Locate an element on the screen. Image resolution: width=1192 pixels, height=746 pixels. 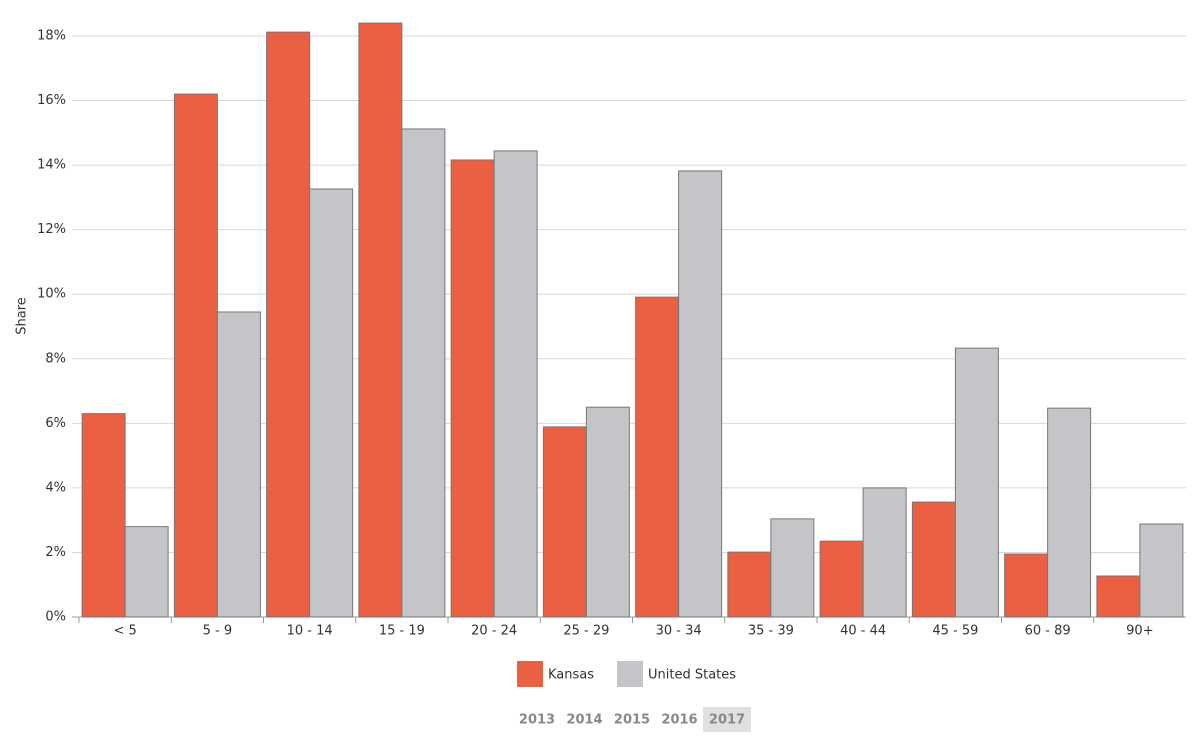
x-tick-label: 40 - 44 is located at coordinates (863, 631).